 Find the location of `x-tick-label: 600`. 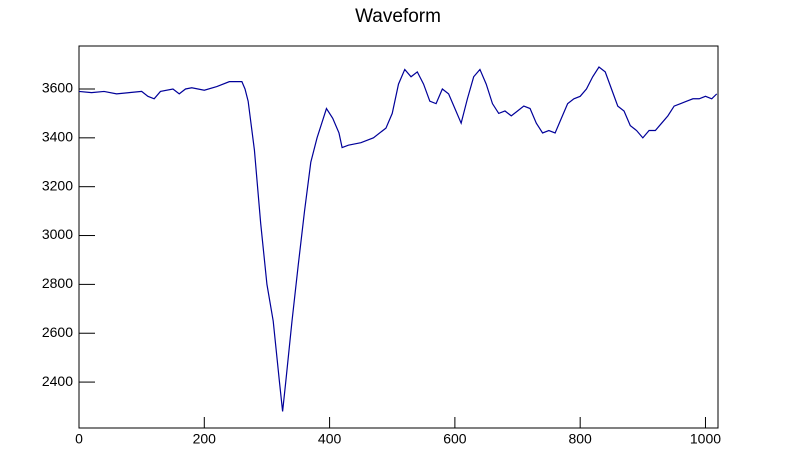

x-tick-label: 600 is located at coordinates (455, 439).